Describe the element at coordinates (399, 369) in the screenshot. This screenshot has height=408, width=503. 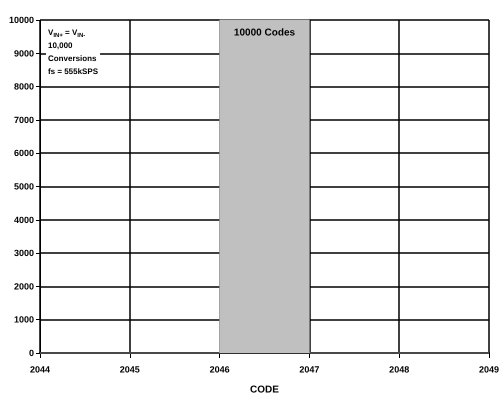
I see `x-tick-label: 2048` at that location.